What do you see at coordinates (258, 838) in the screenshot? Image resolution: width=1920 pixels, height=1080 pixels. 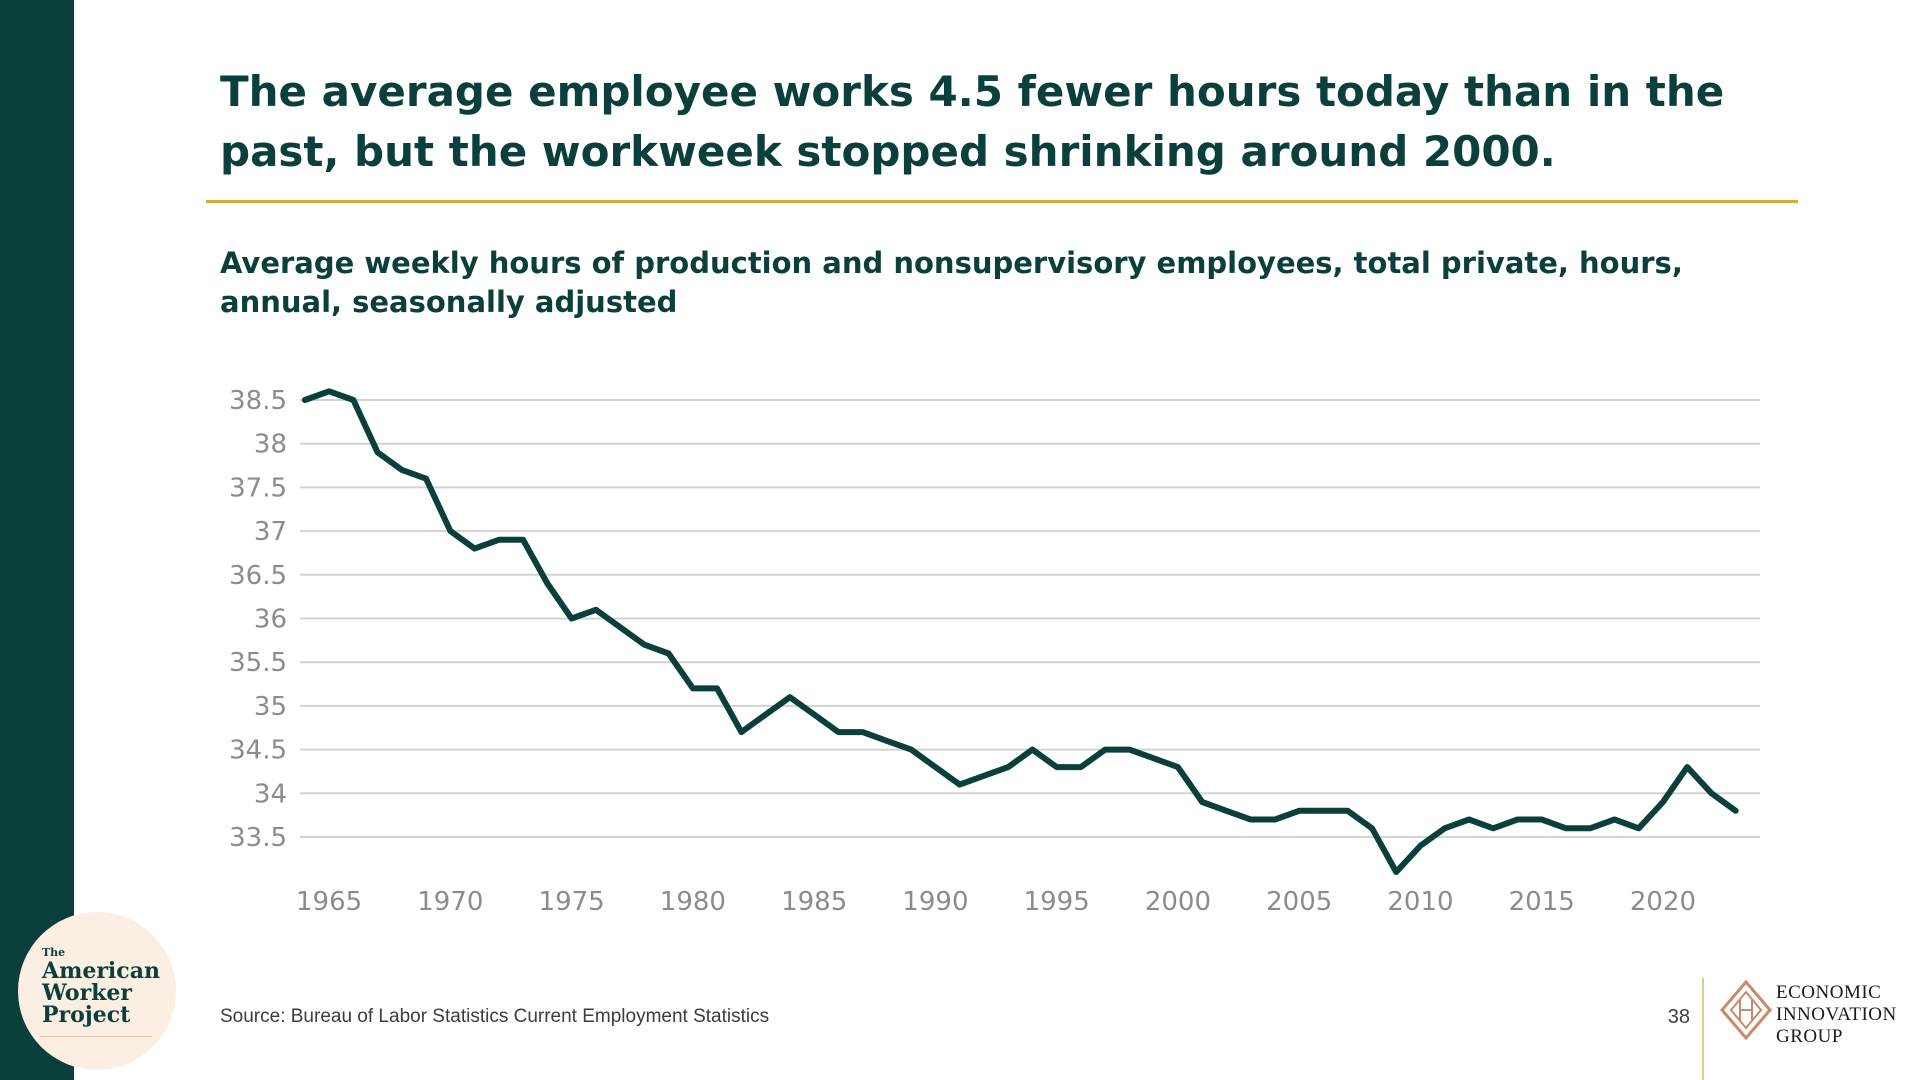 I see `y-tick-label: 33.5` at bounding box center [258, 838].